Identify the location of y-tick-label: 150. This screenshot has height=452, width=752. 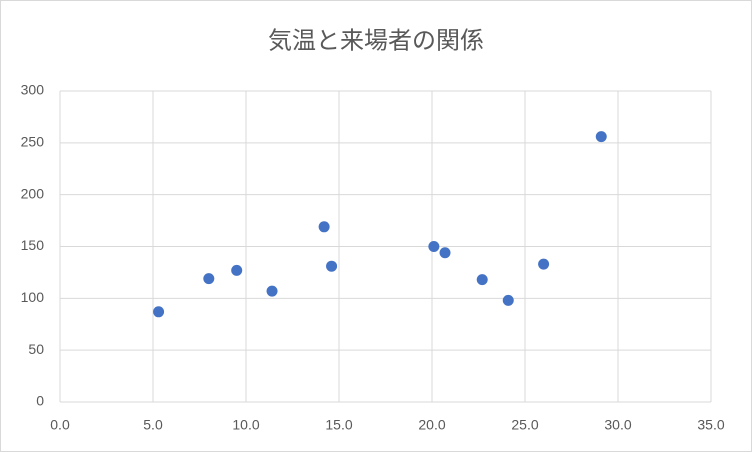
(33, 245).